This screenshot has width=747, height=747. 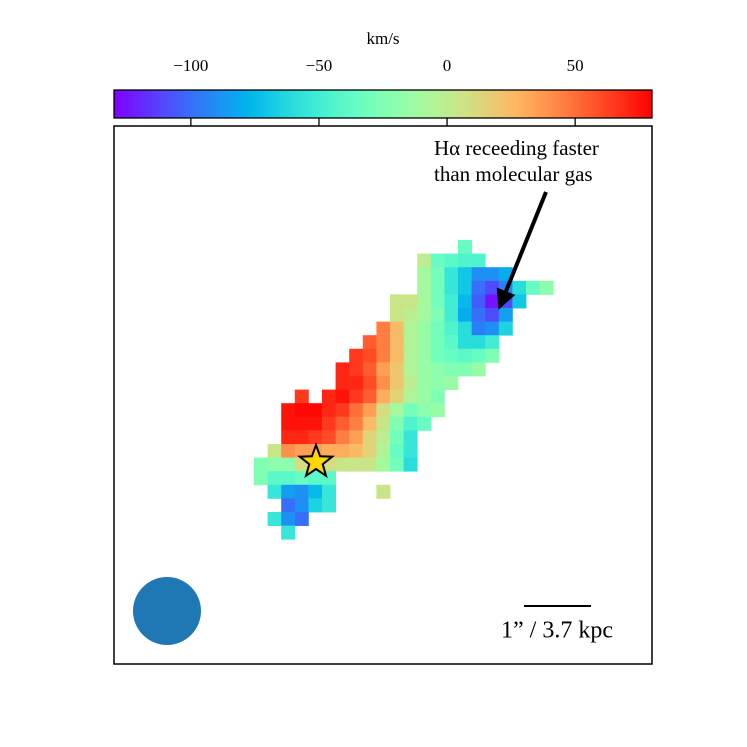 I want to click on colorbar-tick-label: −50, so click(x=319, y=65).